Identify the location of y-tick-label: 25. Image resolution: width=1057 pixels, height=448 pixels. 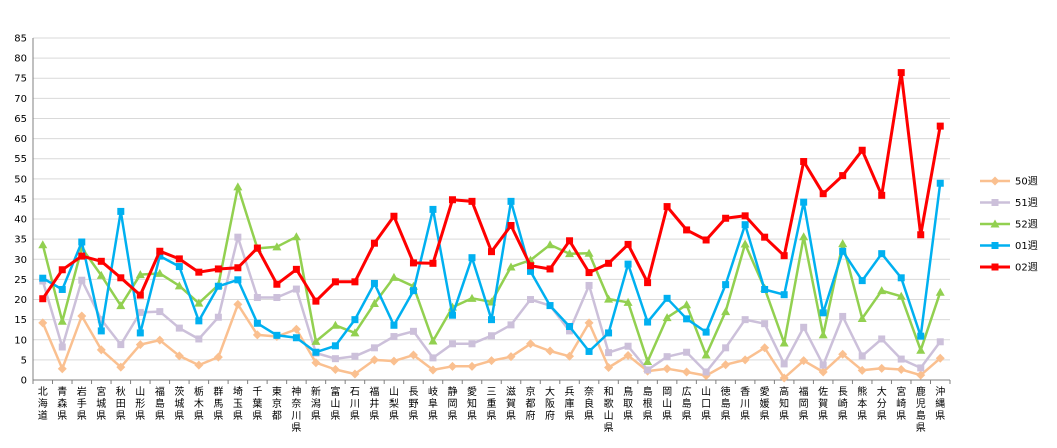
(20, 280).